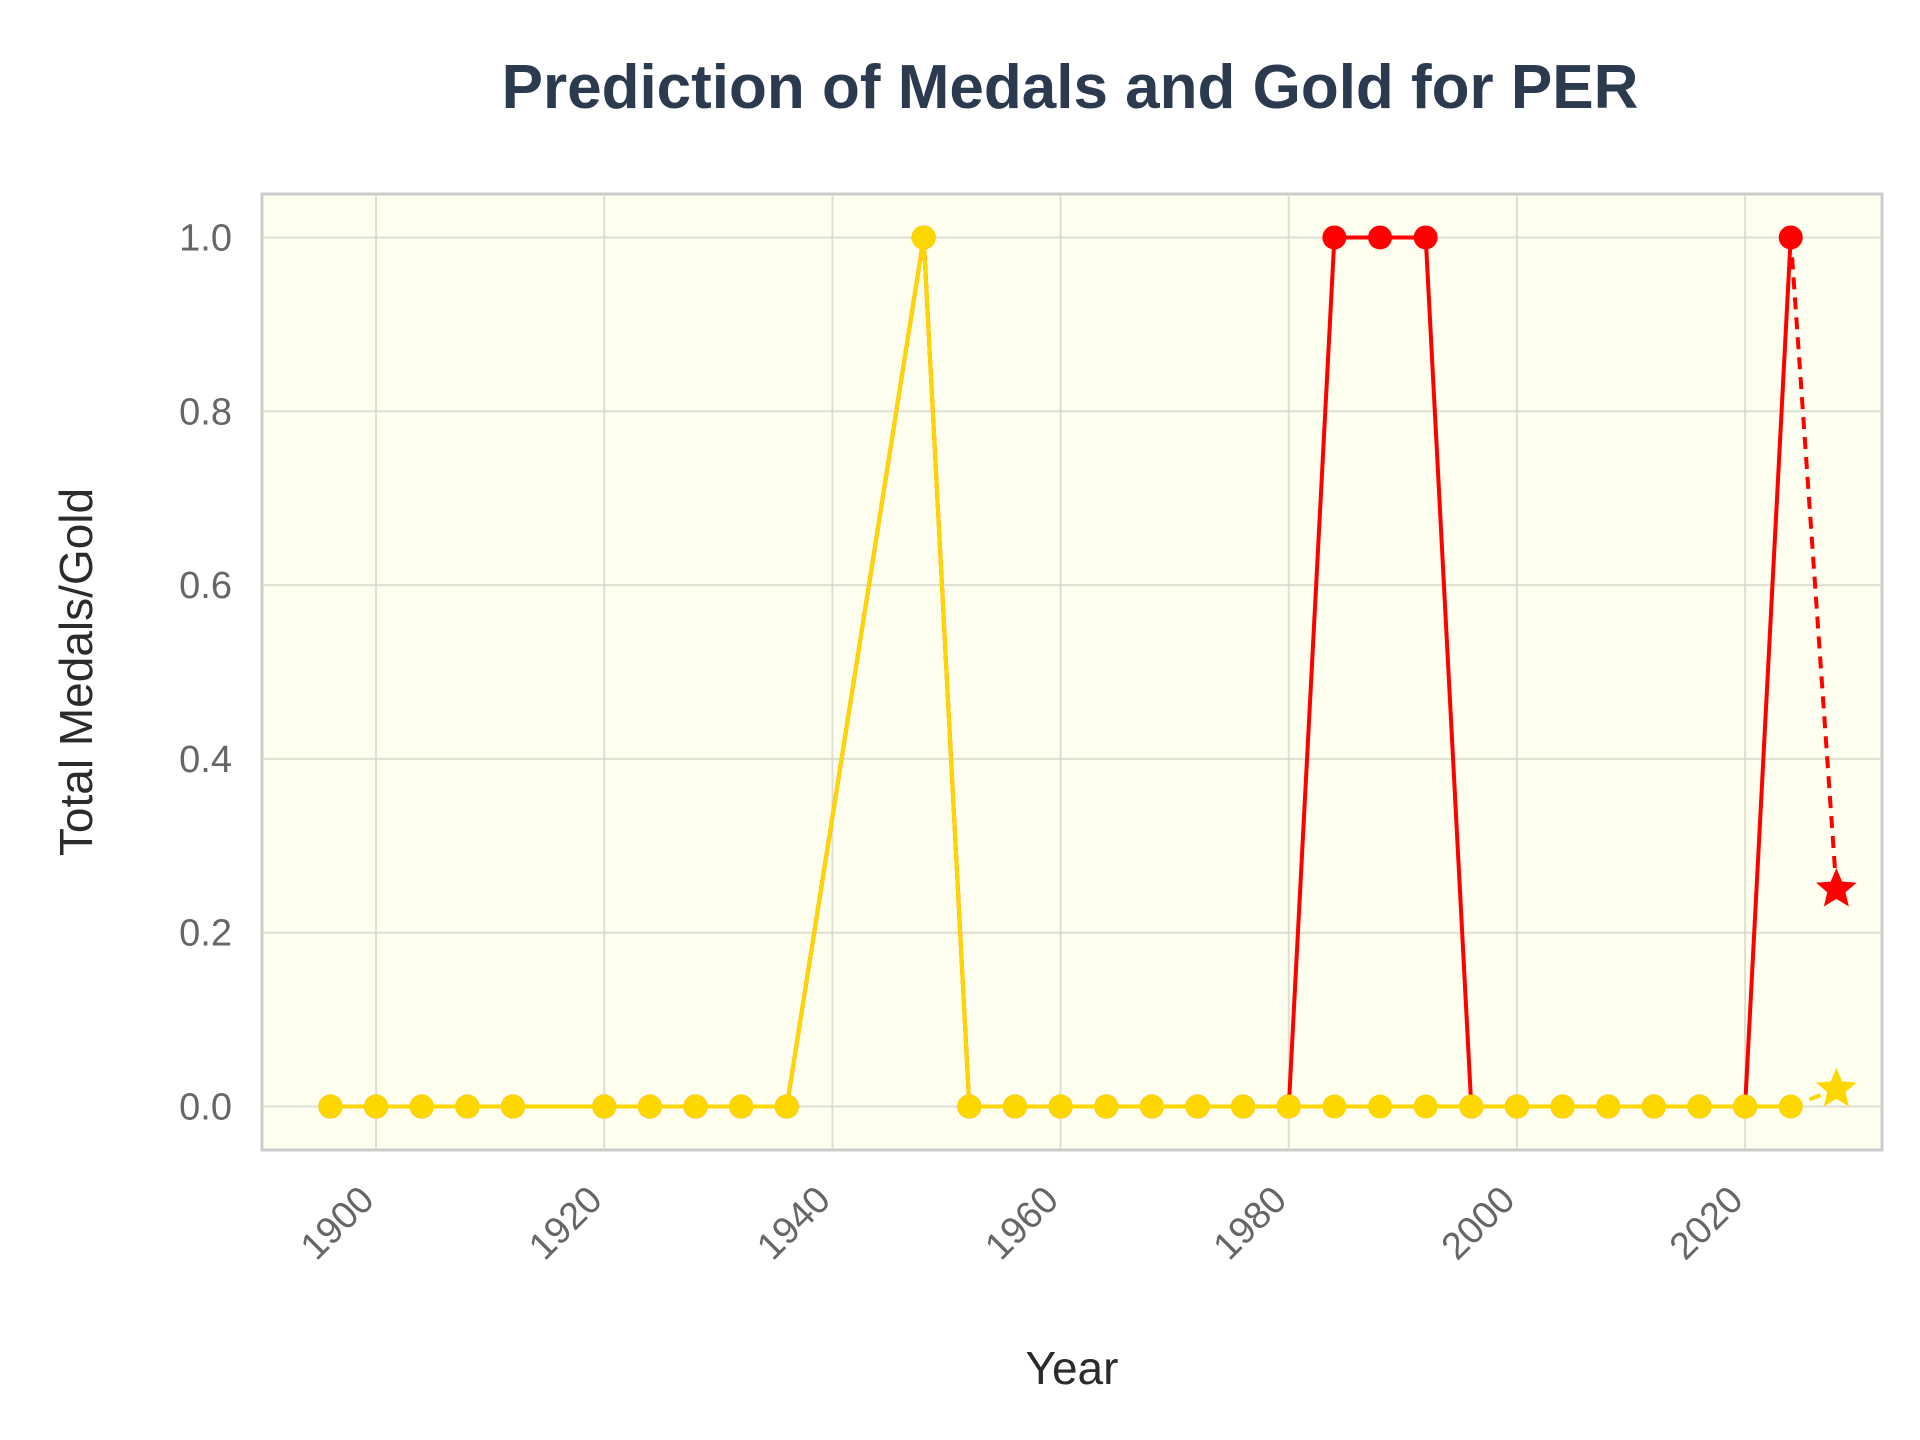 The image size is (1920, 1440). What do you see at coordinates (1478, 1223) in the screenshot?
I see `x-tick-label: 2000` at bounding box center [1478, 1223].